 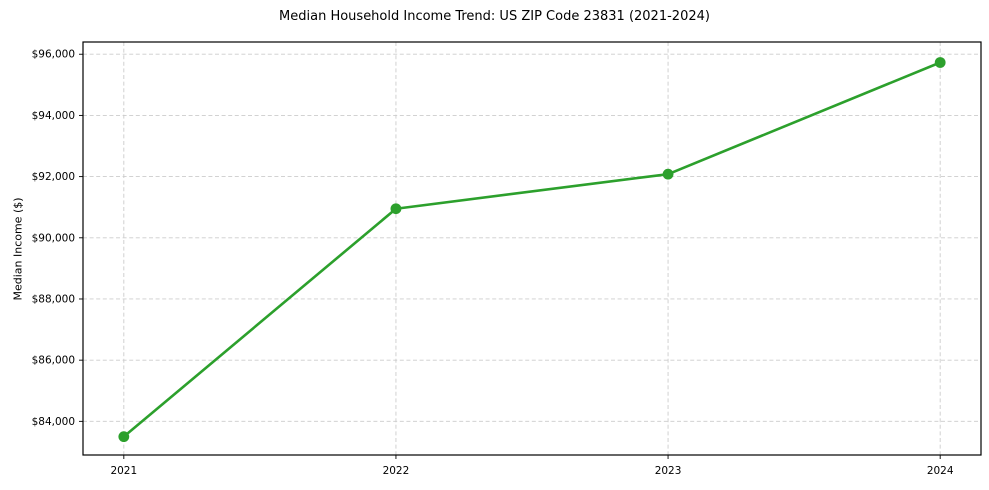 What do you see at coordinates (53, 177) in the screenshot?
I see `y-tick-label: $92,000` at bounding box center [53, 177].